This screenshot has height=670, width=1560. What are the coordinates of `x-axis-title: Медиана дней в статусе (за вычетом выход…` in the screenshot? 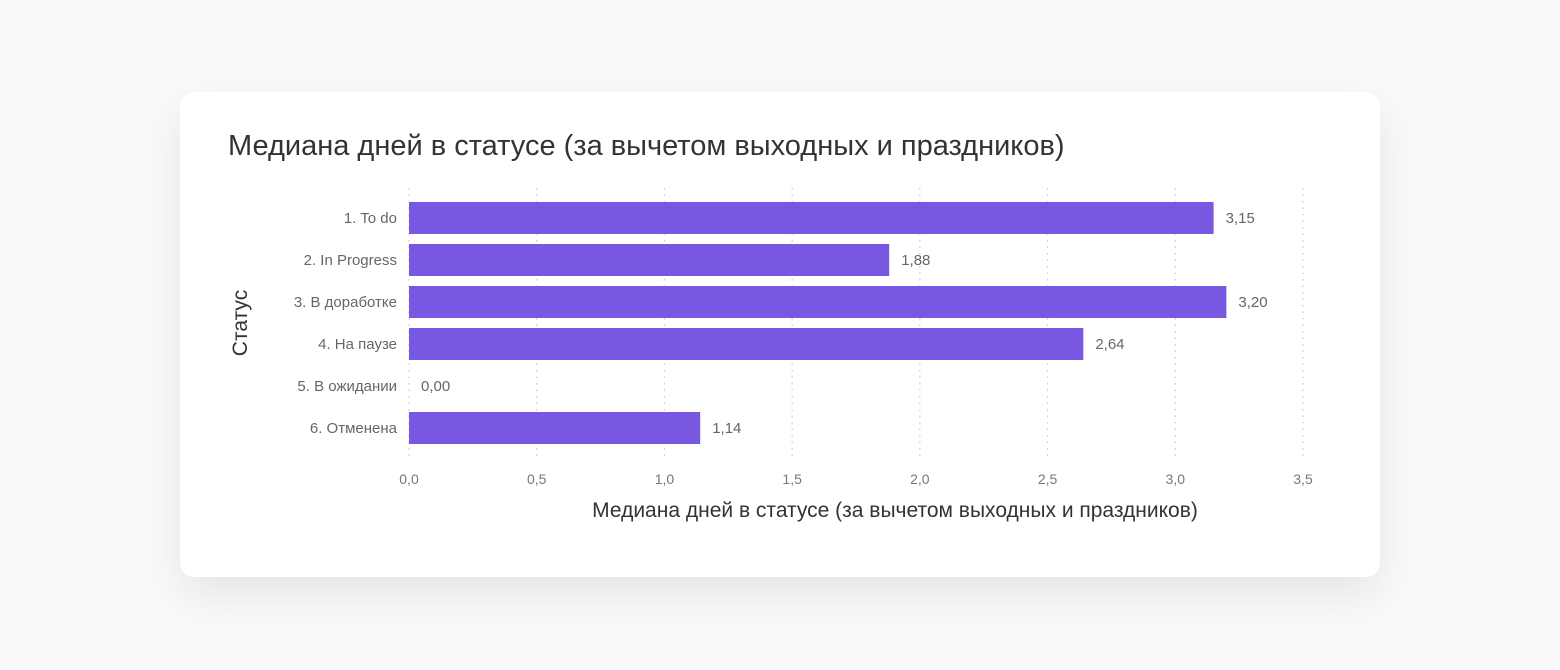 It's located at (895, 510).